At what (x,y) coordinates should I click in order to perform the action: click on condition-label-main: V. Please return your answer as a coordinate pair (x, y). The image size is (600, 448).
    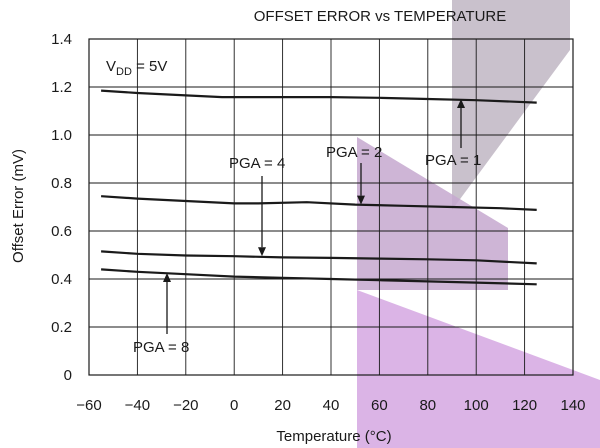
    Looking at the image, I should click on (111, 66).